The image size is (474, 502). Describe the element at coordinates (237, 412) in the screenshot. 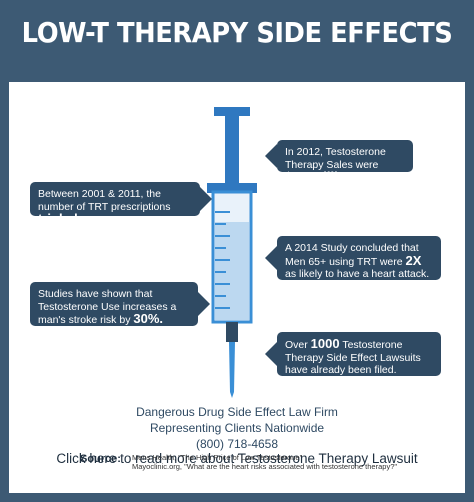

I see `firm-name: Dangerous Drug Side Effect Law Firm` at that location.